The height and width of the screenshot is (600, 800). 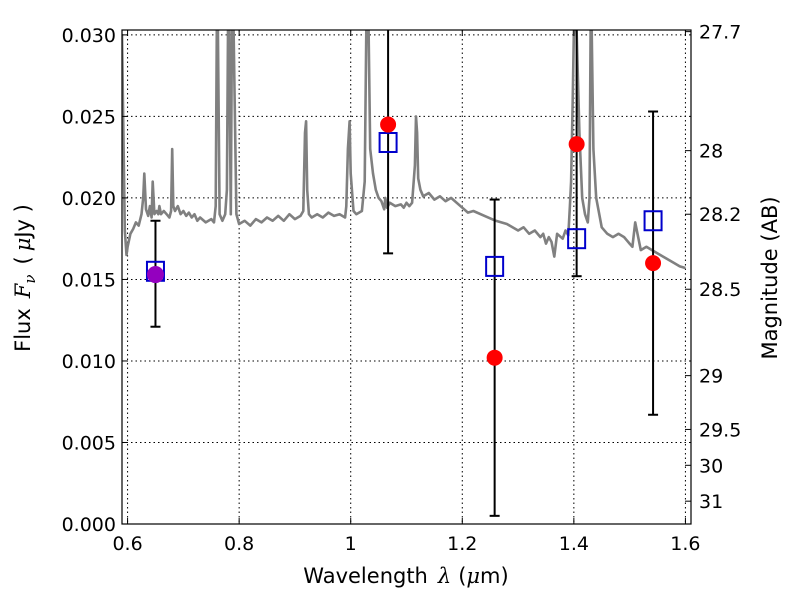 What do you see at coordinates (127, 544) in the screenshot?
I see `x-tick-label: 0.6` at bounding box center [127, 544].